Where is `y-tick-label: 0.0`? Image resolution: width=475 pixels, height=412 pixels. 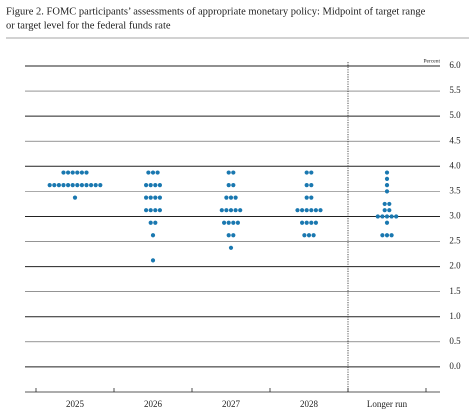
y-tick-label: 0.0 is located at coordinates (455, 366).